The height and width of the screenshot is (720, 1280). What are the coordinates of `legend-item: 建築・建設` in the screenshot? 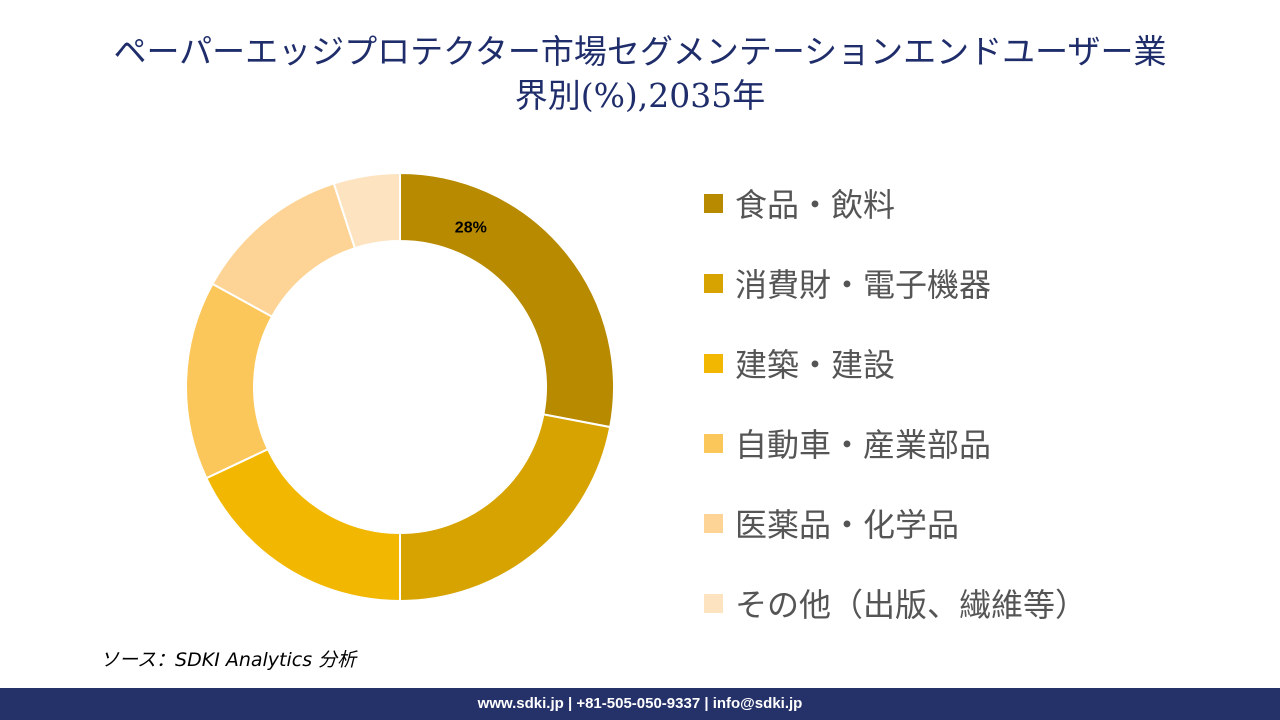 It's located at (895, 363).